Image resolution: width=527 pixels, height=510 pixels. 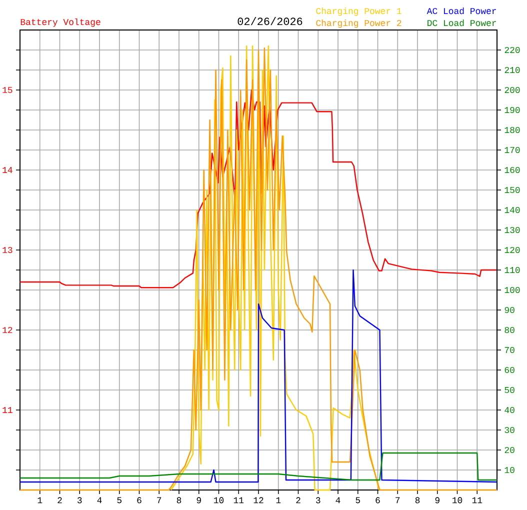 What do you see at coordinates (7, 170) in the screenshot?
I see `y-tick-label: 14` at bounding box center [7, 170].